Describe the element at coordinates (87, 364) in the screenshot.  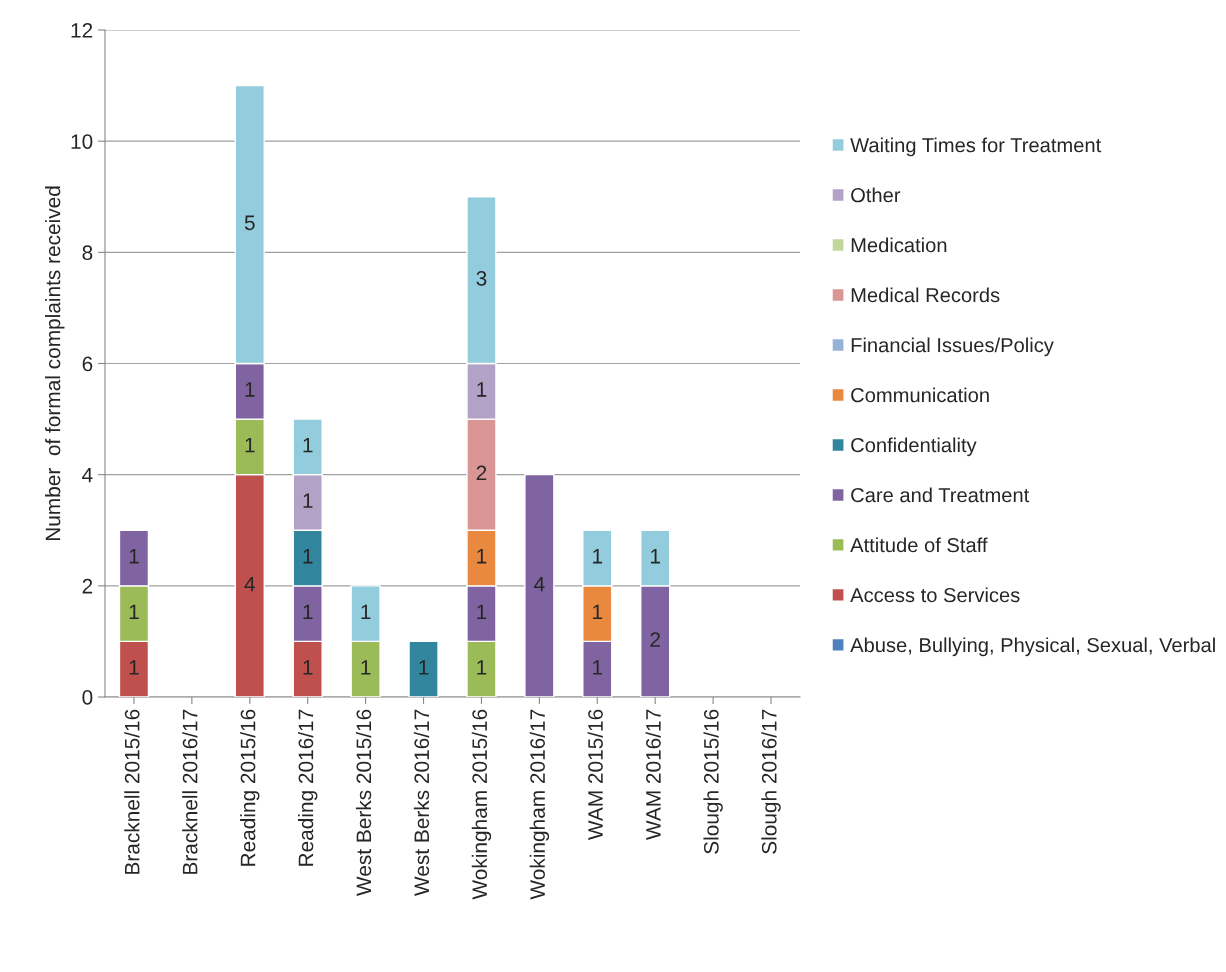
I see `y-tick-label: 6` at that location.